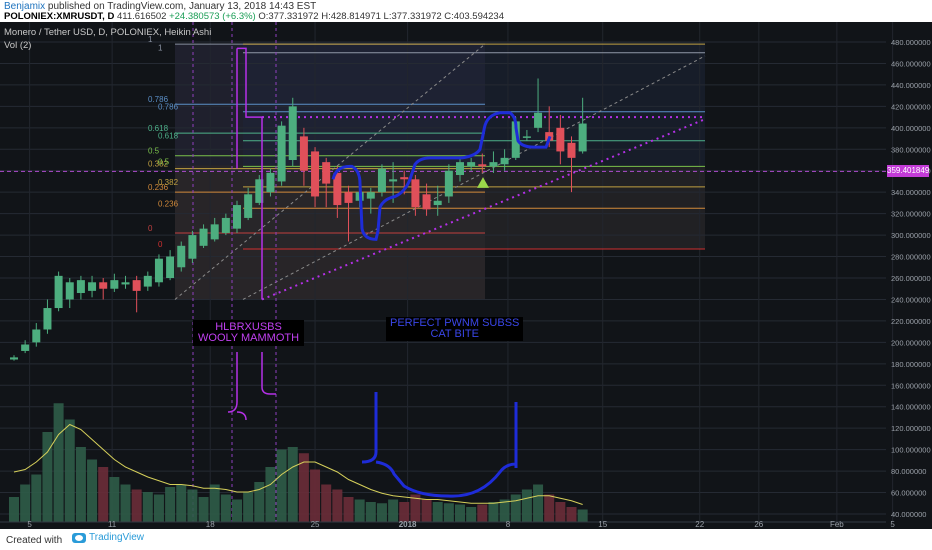 This screenshot has width=932, height=550. I want to click on price-axis-label: 460.000000, so click(911, 63).